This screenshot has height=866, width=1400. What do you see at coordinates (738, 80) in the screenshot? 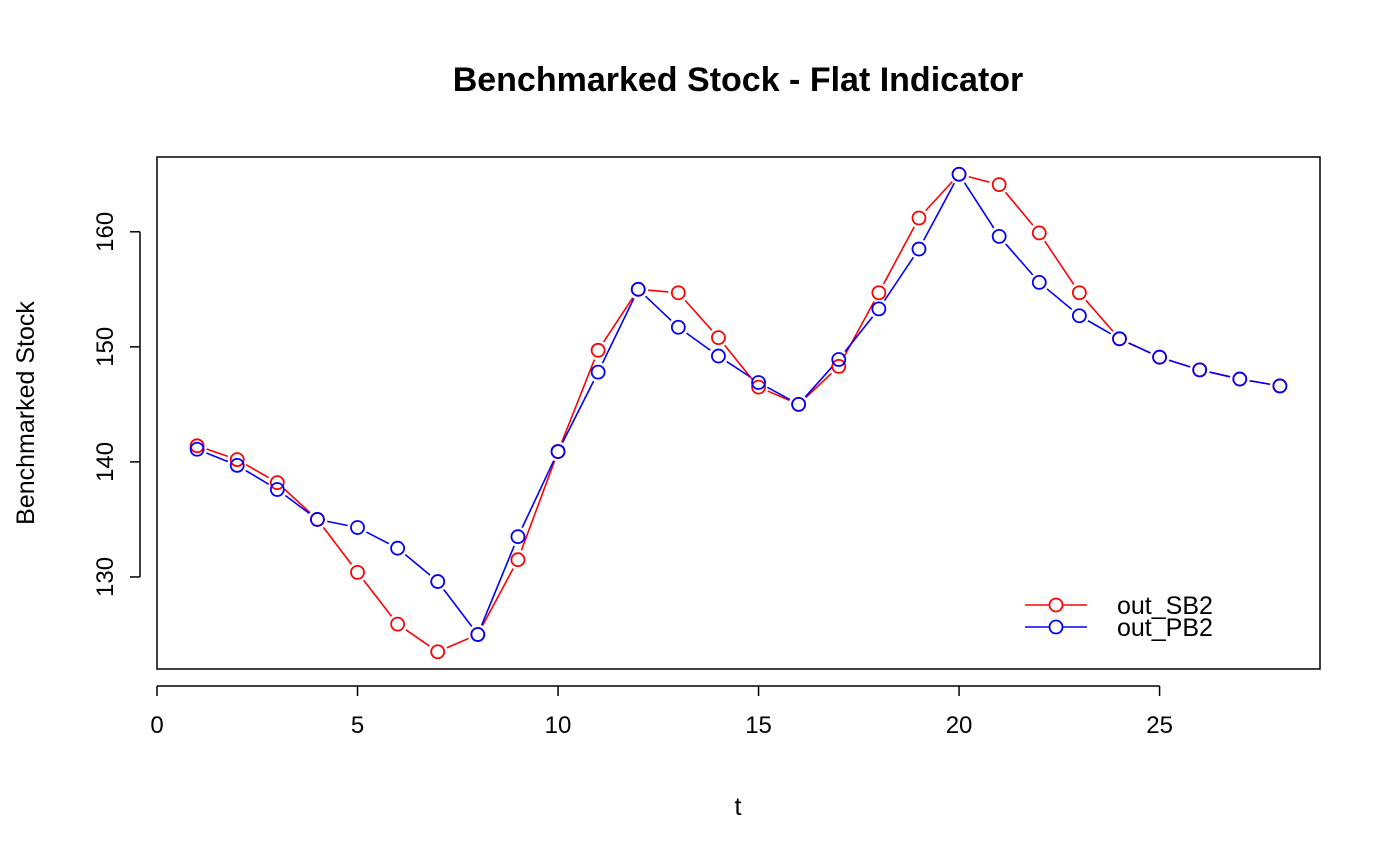
I see `chart-title: Benchmarked Stock - Flat Indicator` at bounding box center [738, 80].